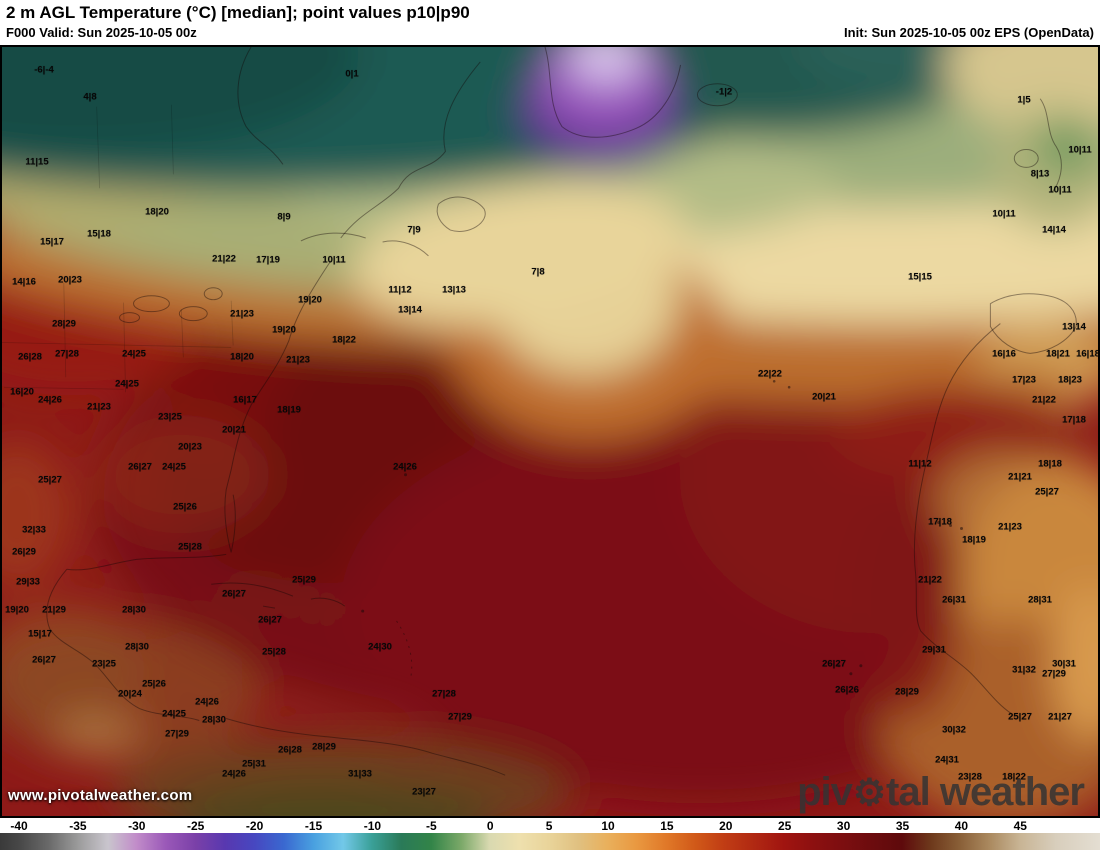 The height and width of the screenshot is (850, 1100). Describe the element at coordinates (414, 230) in the screenshot. I see `point-value: 7|9` at that location.